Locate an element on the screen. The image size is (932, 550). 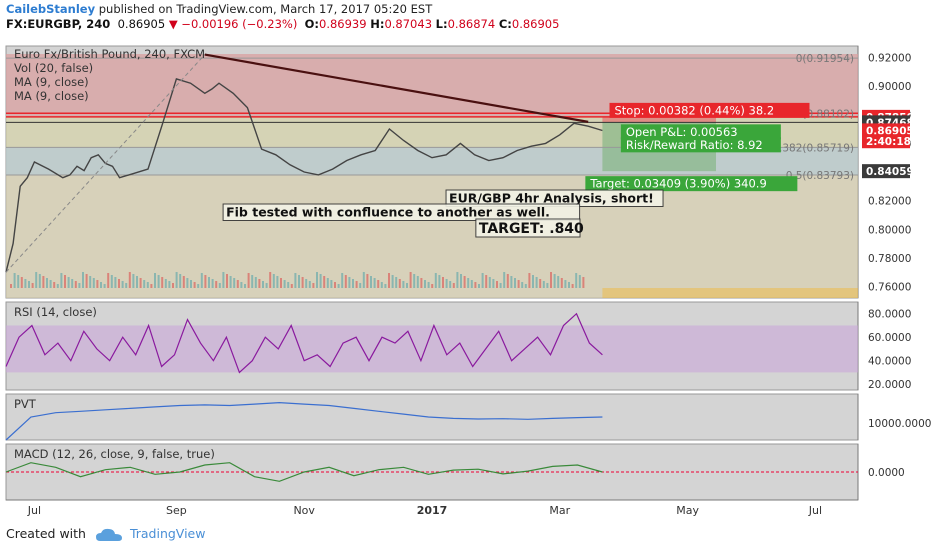
symbol-label: FX:EURGBP, 240 is located at coordinates (58, 24).